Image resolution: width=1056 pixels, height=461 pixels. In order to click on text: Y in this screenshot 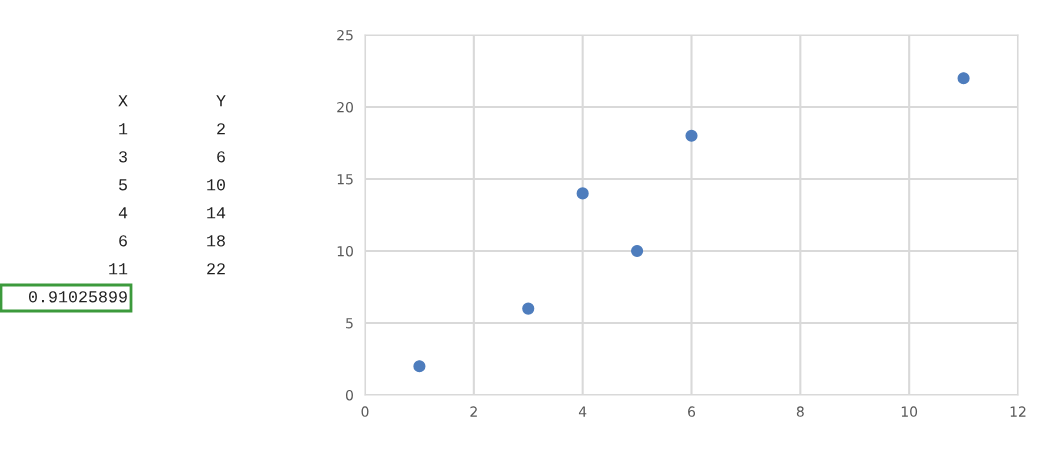, I will do `click(221, 101)`.